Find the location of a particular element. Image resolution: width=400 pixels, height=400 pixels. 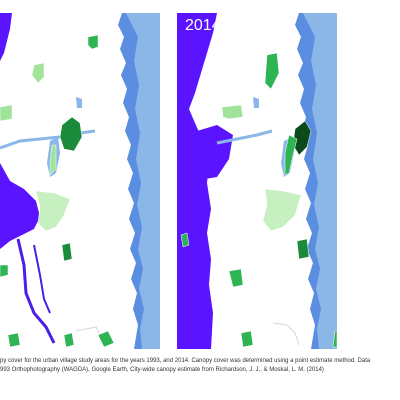

map-year-label: 2014 is located at coordinates (203, 25).